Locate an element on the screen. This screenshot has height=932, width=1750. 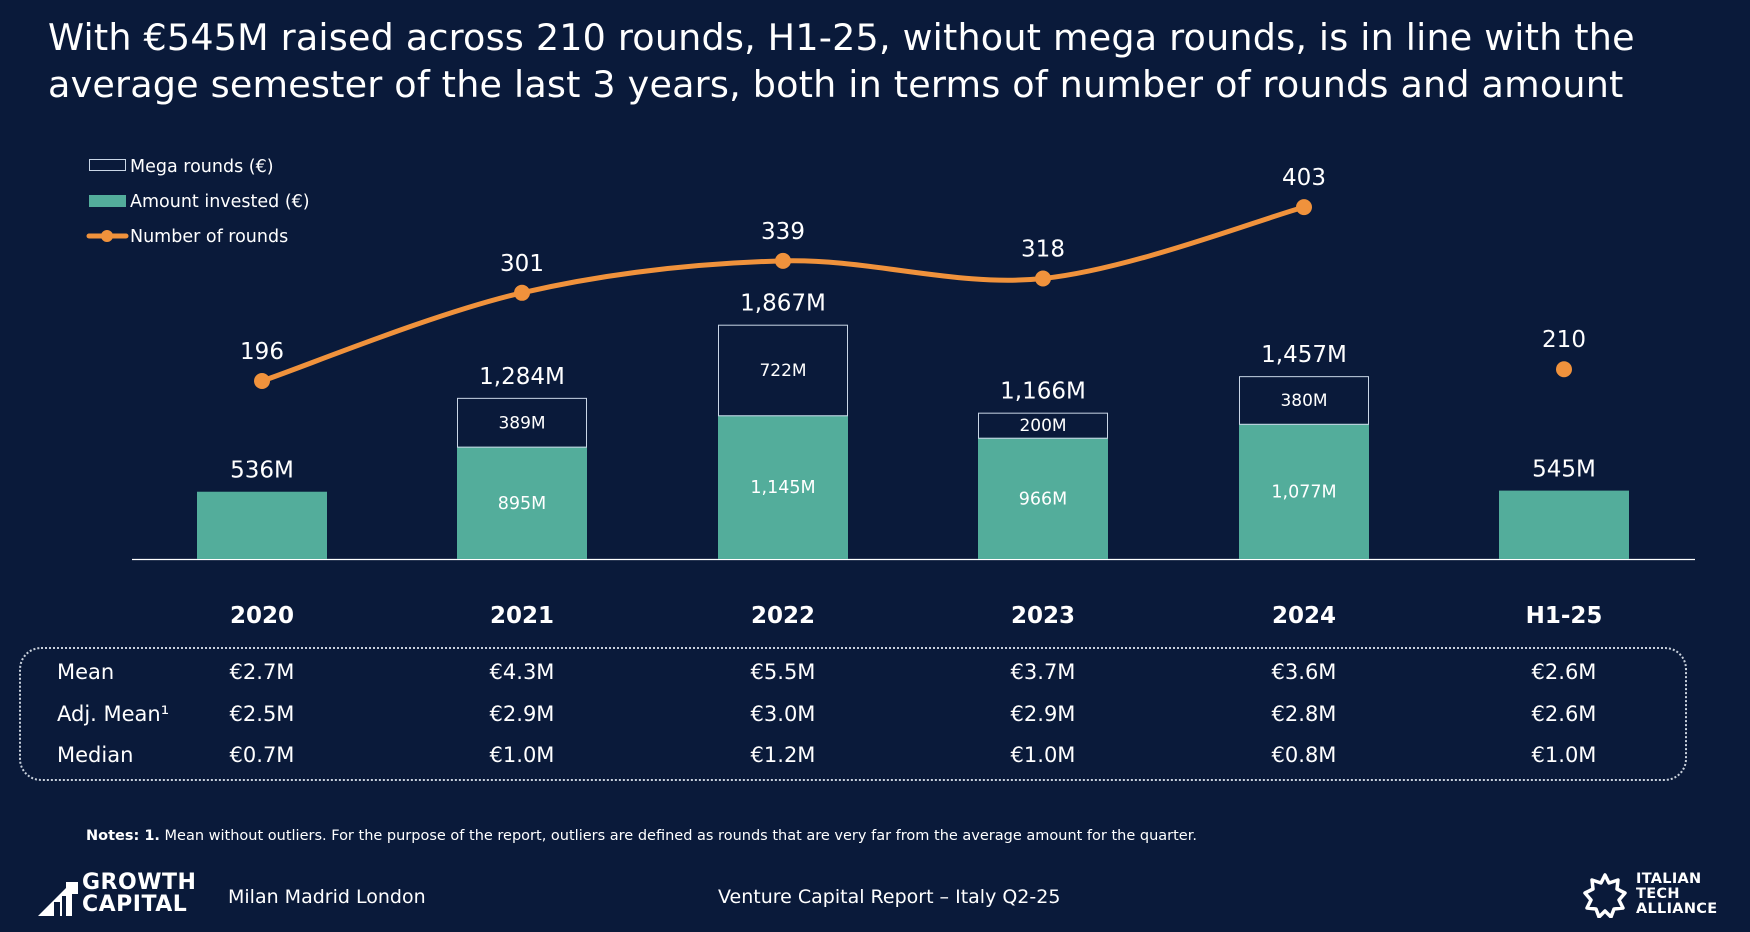
footnote-prefix: Notes: 1. is located at coordinates (123, 836).